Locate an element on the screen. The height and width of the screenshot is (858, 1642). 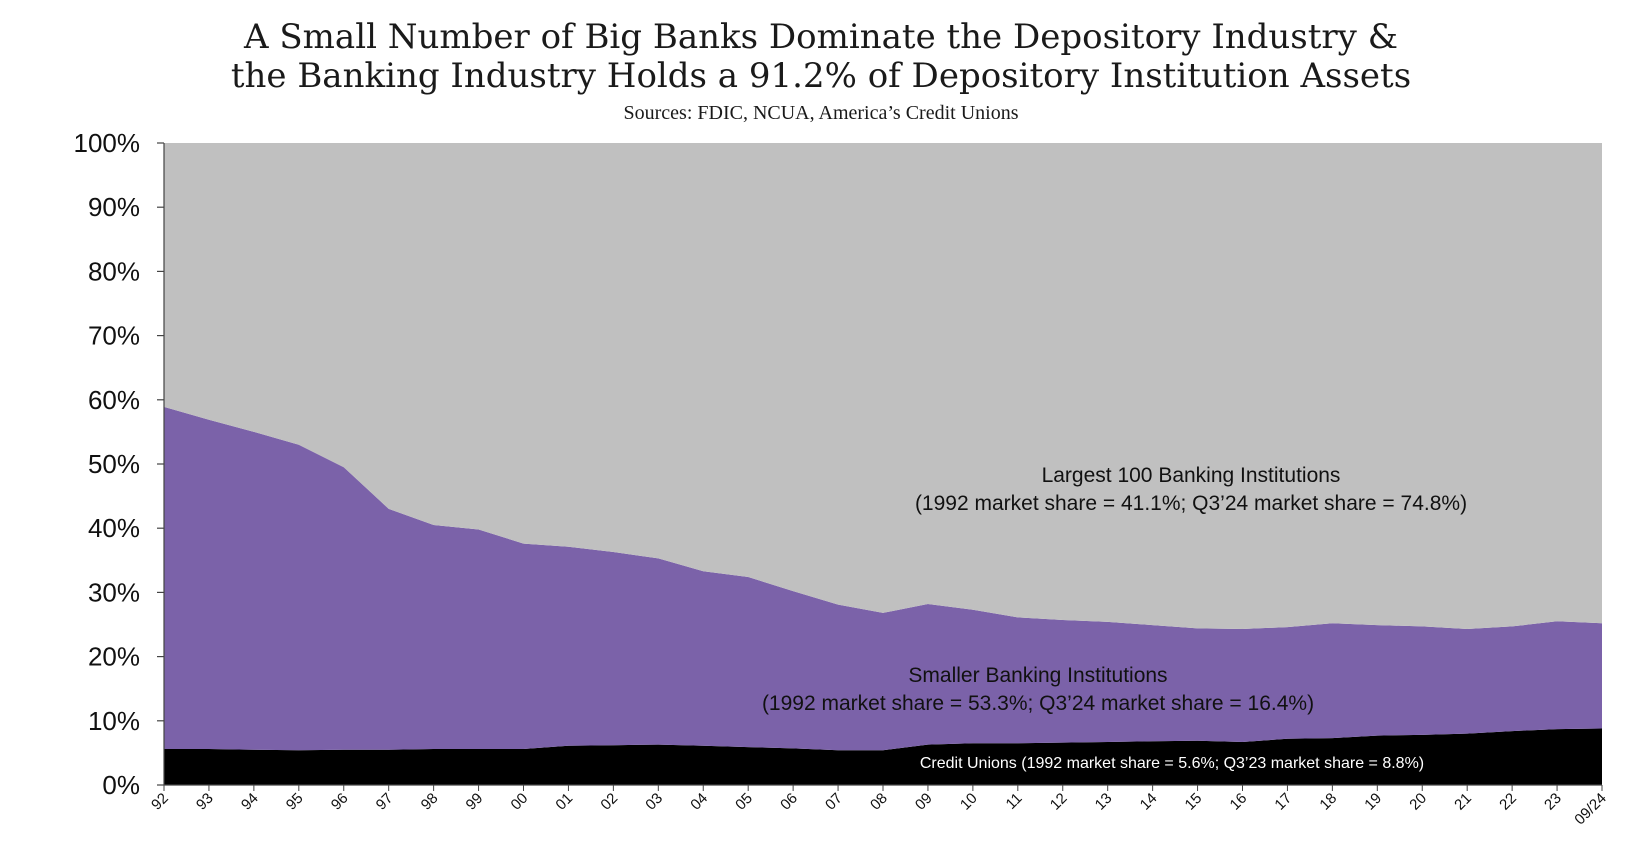
x-tick-label: 01 is located at coordinates (564, 802).